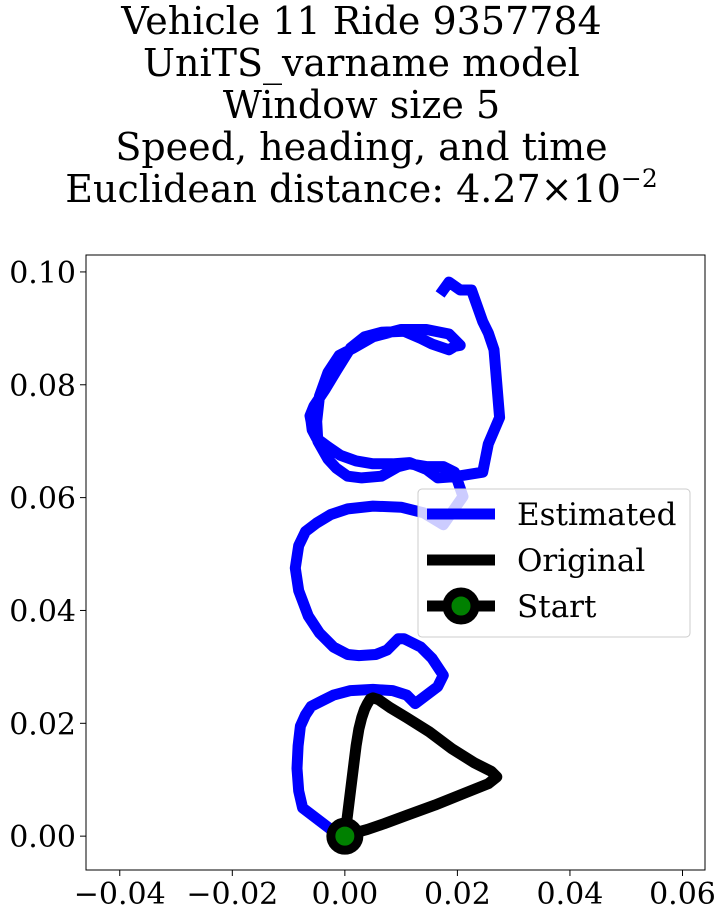 The width and height of the screenshot is (723, 917). Describe the element at coordinates (232, 894) in the screenshot. I see `x-tick-label: −0.02` at that location.